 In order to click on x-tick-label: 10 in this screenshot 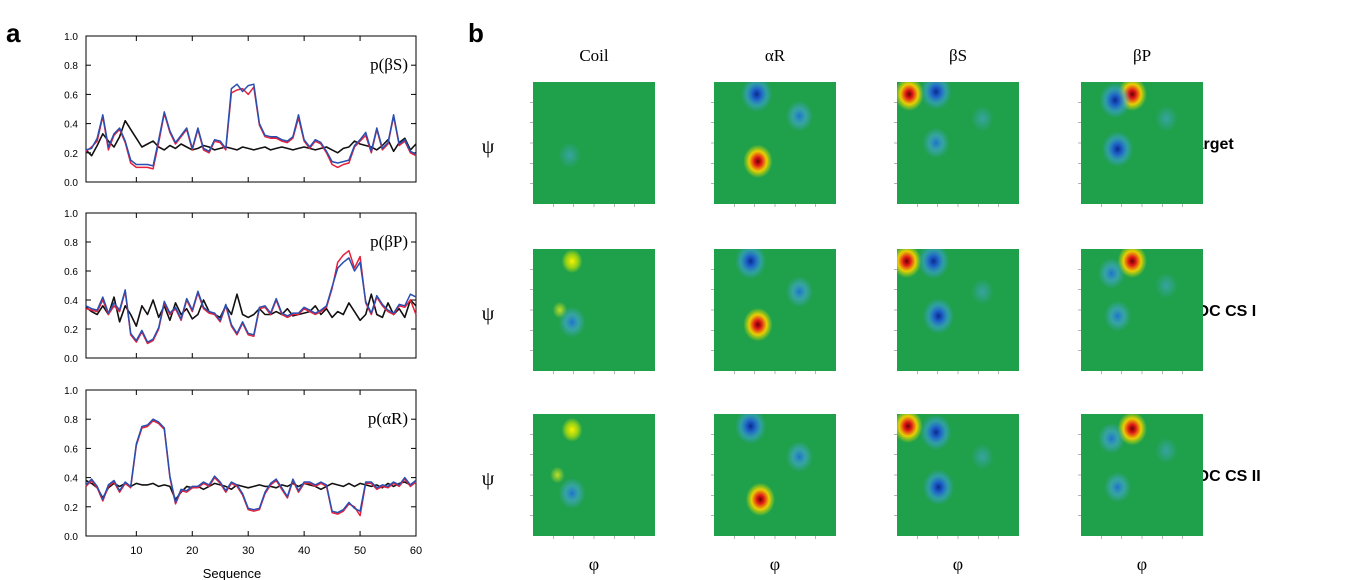, I will do `click(136, 551)`.